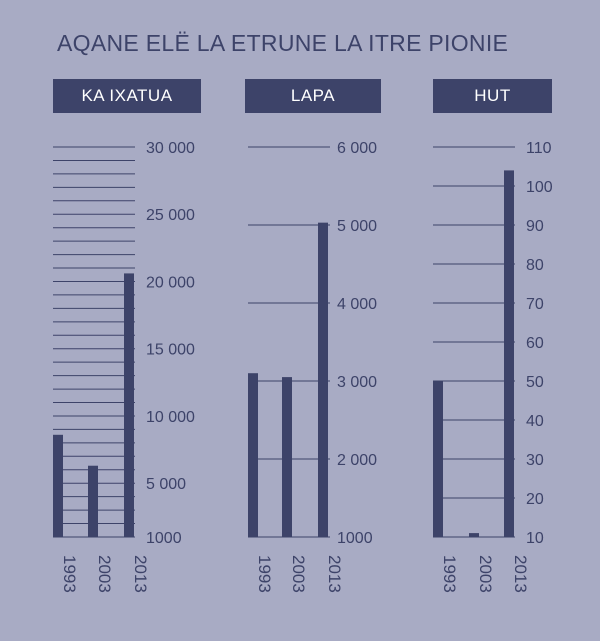 Image resolution: width=600 pixels, height=641 pixels. What do you see at coordinates (535, 343) in the screenshot?
I see `y-tick-label-hut: 60` at bounding box center [535, 343].